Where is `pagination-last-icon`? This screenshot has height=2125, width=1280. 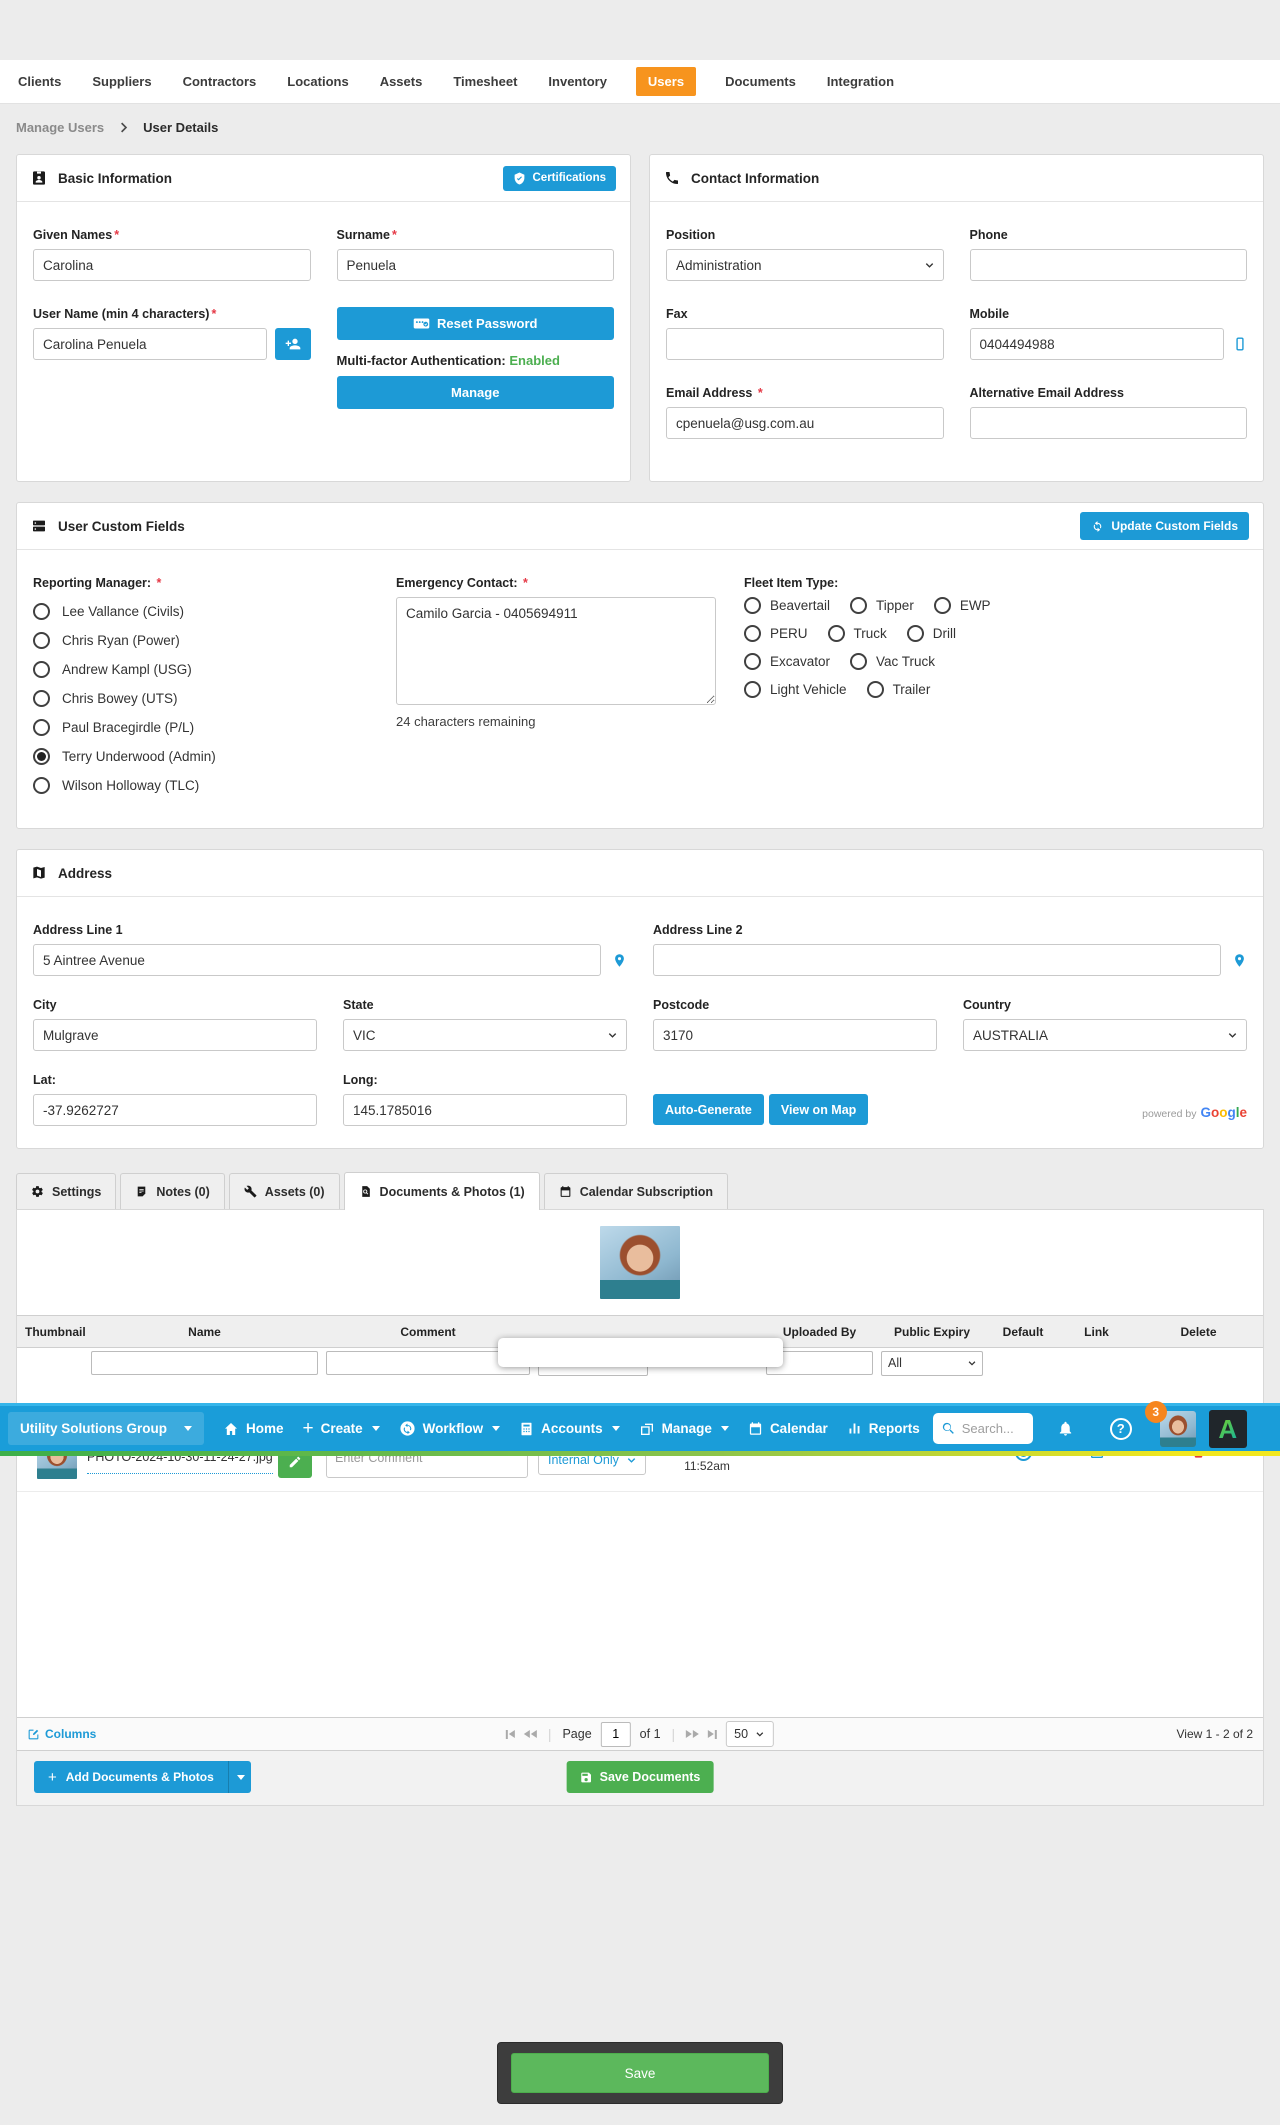
pagination-last-icon is located at coordinates (713, 1734).